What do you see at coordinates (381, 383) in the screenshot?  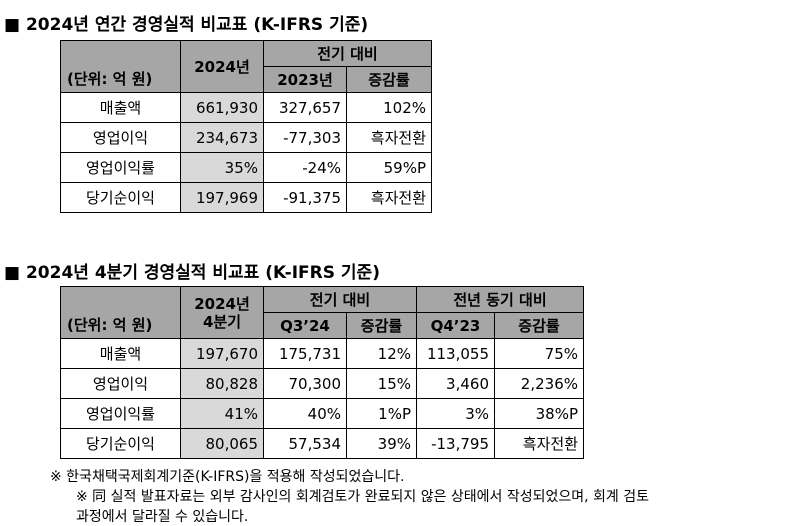 I see `cell-qoq: 15%` at bounding box center [381, 383].